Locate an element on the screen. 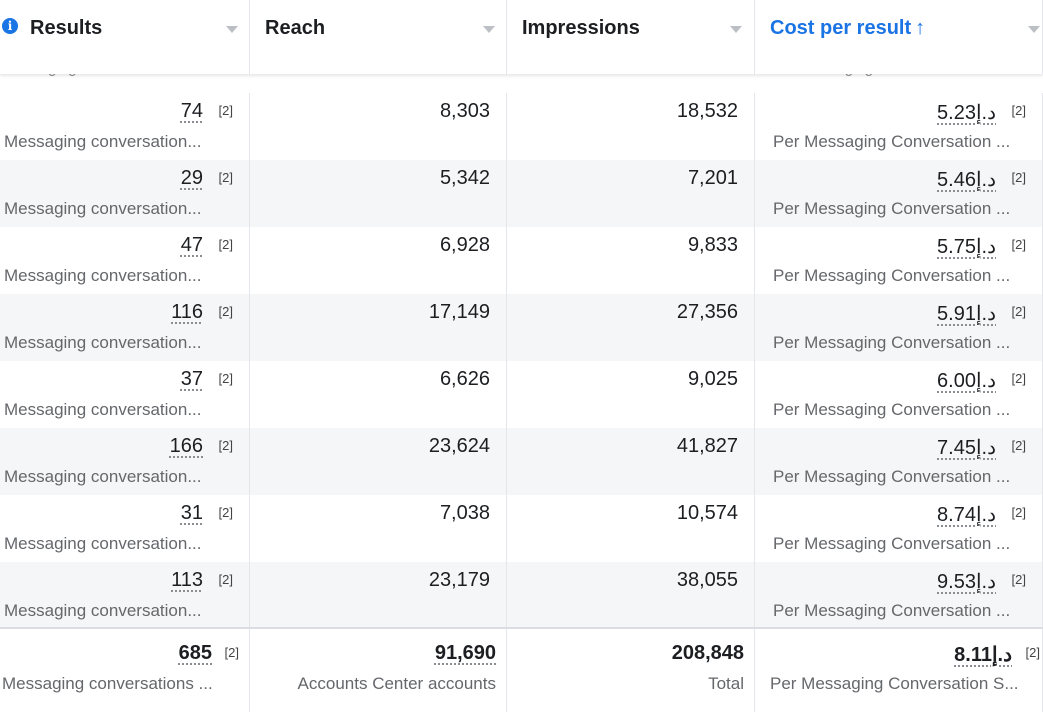 This screenshot has width=1043, height=712. reach-value: 6,928 is located at coordinates (464, 245).